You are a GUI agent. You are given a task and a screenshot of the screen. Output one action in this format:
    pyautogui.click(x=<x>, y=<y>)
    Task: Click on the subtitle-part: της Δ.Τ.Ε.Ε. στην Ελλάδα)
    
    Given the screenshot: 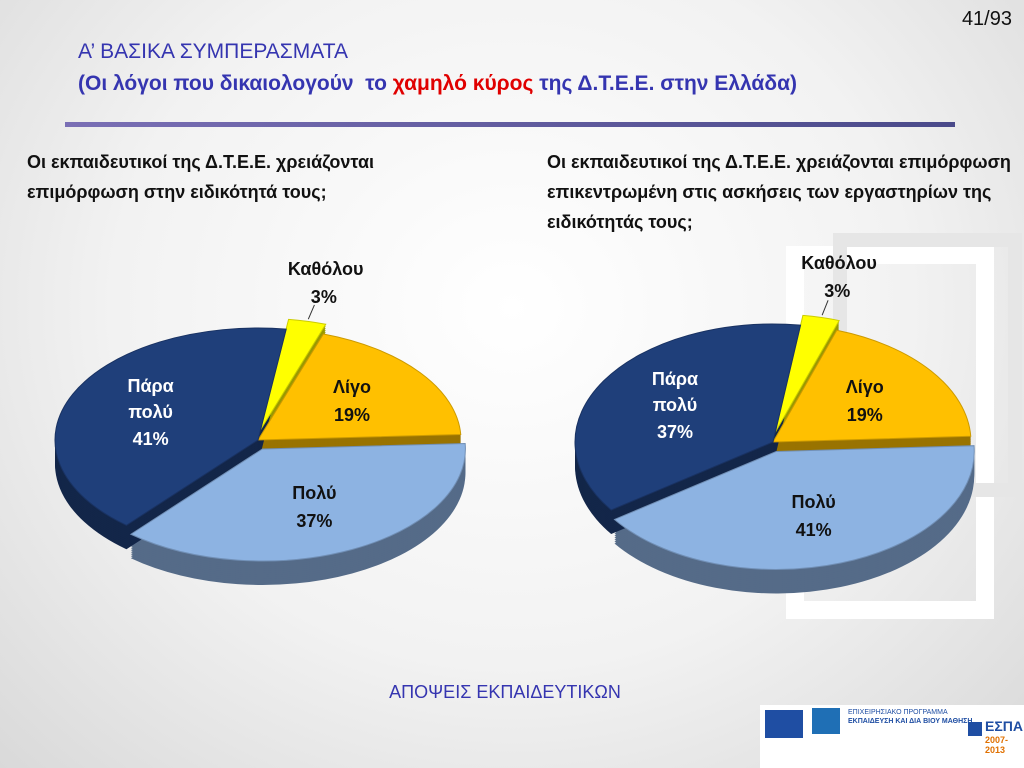 What is the action you would take?
    pyautogui.click(x=665, y=83)
    